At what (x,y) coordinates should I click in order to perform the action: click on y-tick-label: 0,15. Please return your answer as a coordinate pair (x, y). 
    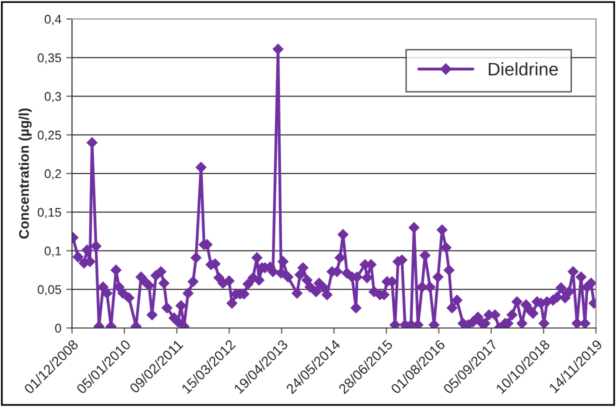
    Looking at the image, I should click on (50, 213).